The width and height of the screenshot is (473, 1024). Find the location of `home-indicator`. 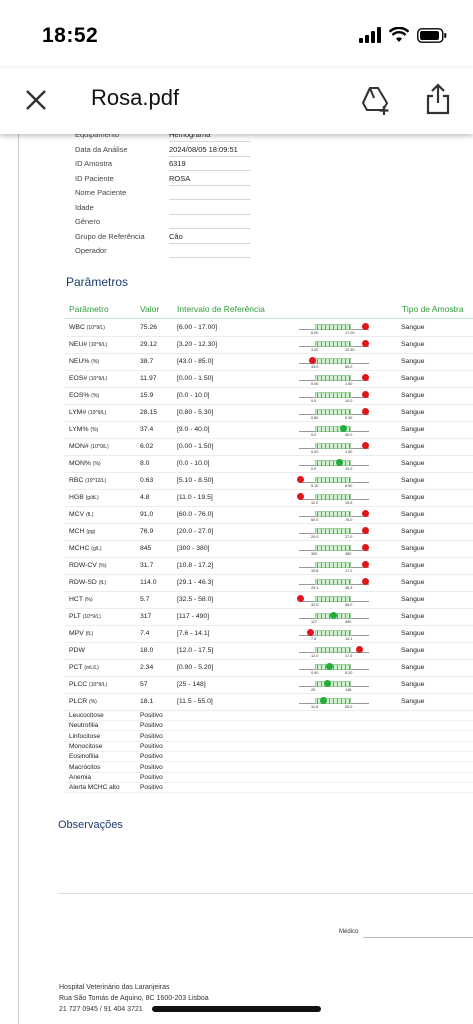

home-indicator is located at coordinates (236, 1009).